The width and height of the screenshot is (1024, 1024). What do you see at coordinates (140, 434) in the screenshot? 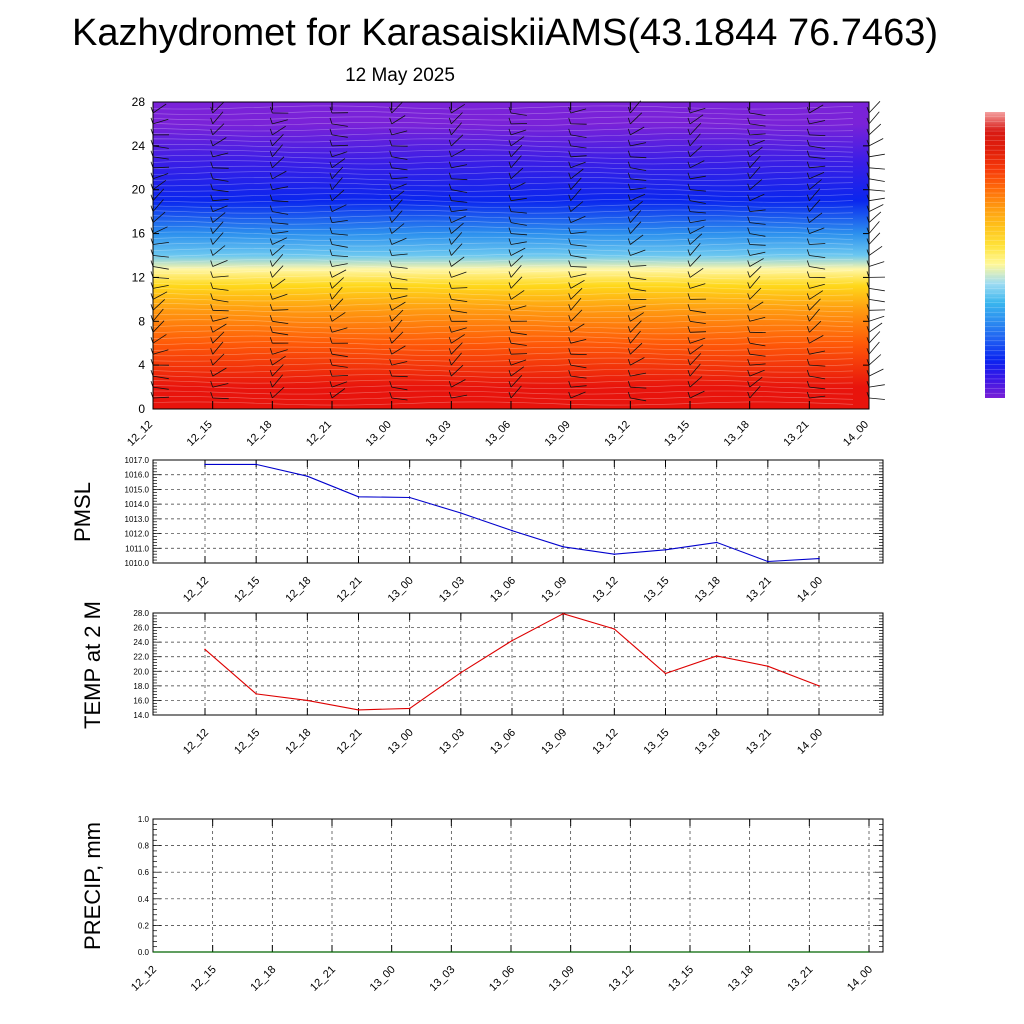
I see `x-tick-label: 12_12` at bounding box center [140, 434].